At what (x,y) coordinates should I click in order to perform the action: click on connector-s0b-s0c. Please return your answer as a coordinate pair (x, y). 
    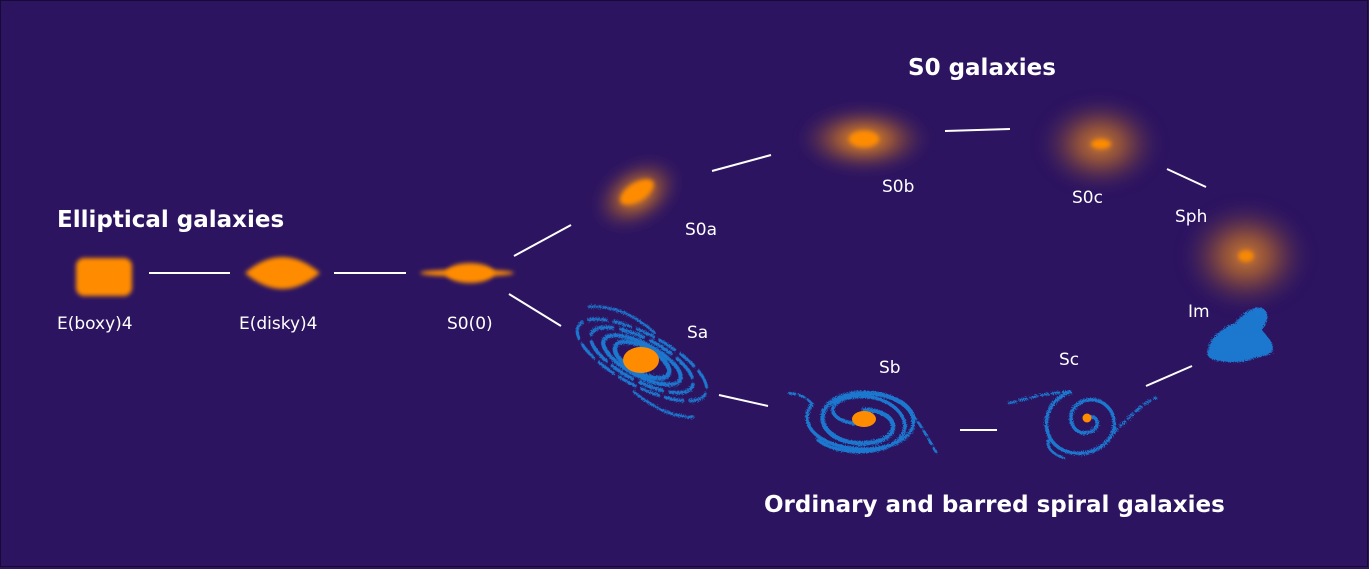
    Looking at the image, I should click on (977, 130).